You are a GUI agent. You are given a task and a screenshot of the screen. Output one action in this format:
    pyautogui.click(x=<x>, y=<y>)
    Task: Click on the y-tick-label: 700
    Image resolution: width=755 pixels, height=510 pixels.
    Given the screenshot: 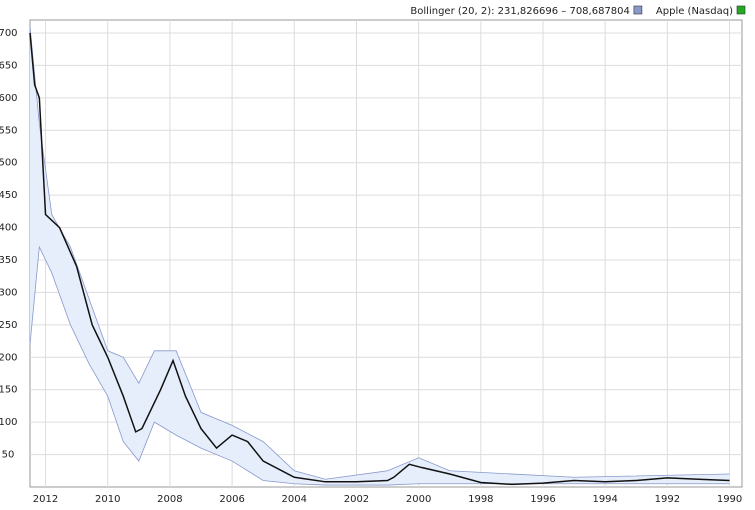 What is the action you would take?
    pyautogui.click(x=9, y=33)
    